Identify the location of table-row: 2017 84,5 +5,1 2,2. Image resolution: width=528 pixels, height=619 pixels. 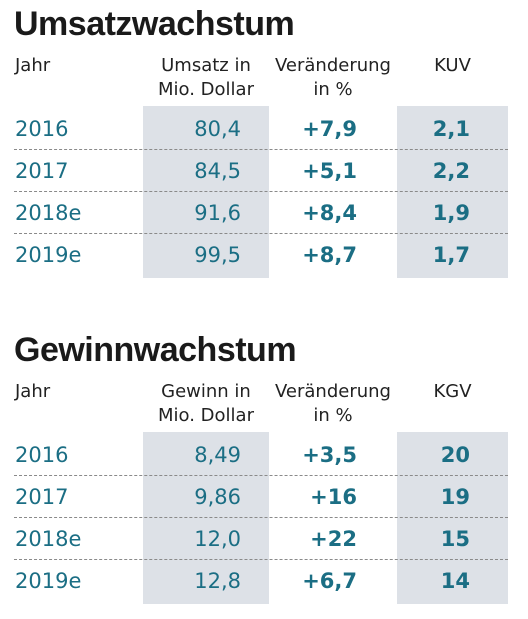
(261, 171).